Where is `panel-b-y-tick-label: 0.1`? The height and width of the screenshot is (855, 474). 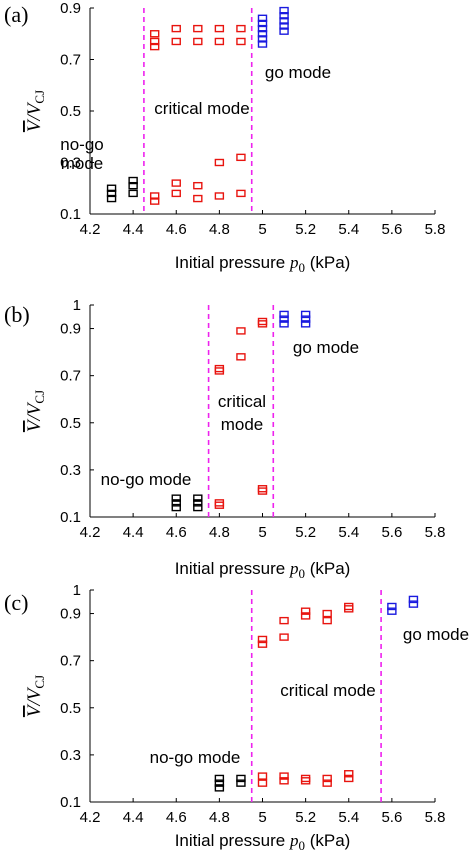 panel-b-y-tick-label: 0.1 is located at coordinates (70, 517).